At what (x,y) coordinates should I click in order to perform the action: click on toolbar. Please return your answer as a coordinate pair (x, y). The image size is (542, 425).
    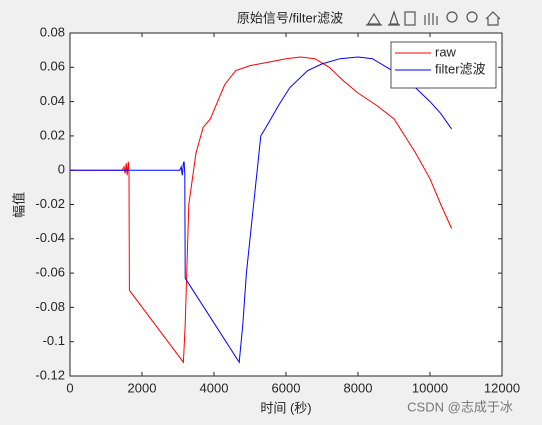
    Looking at the image, I should click on (433, 18).